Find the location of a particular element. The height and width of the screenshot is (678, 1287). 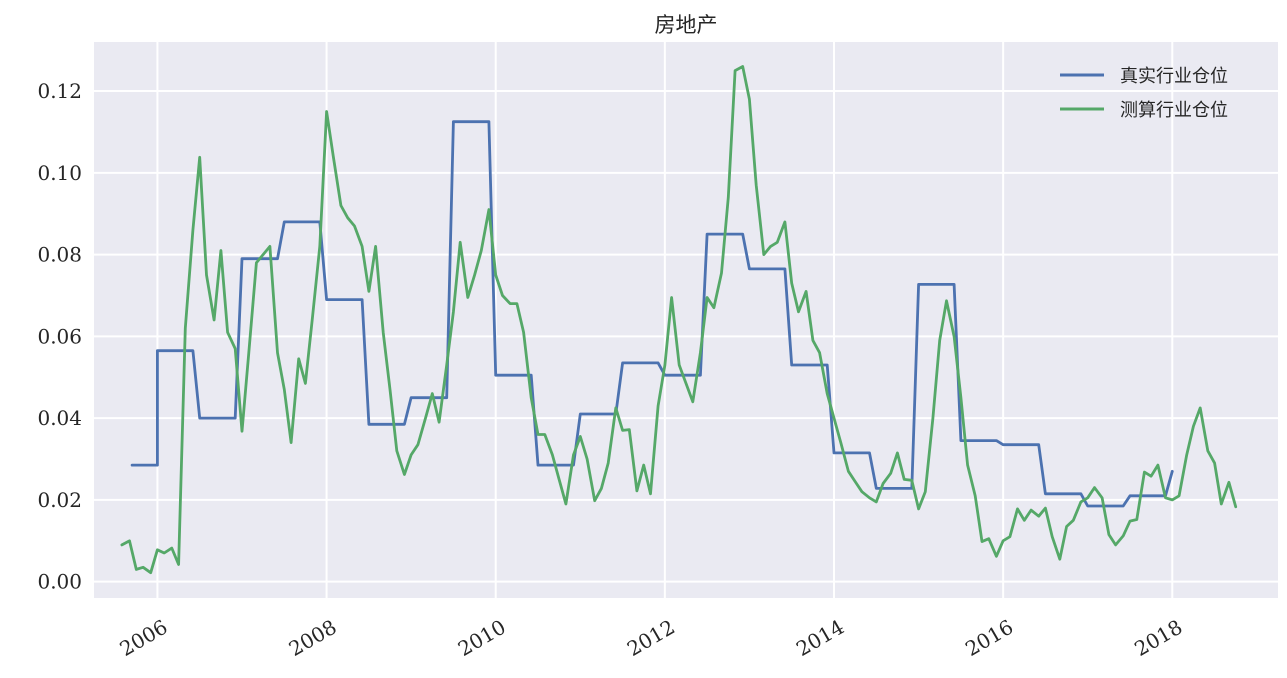

y-tick-label: 0.02 is located at coordinates (59, 500).